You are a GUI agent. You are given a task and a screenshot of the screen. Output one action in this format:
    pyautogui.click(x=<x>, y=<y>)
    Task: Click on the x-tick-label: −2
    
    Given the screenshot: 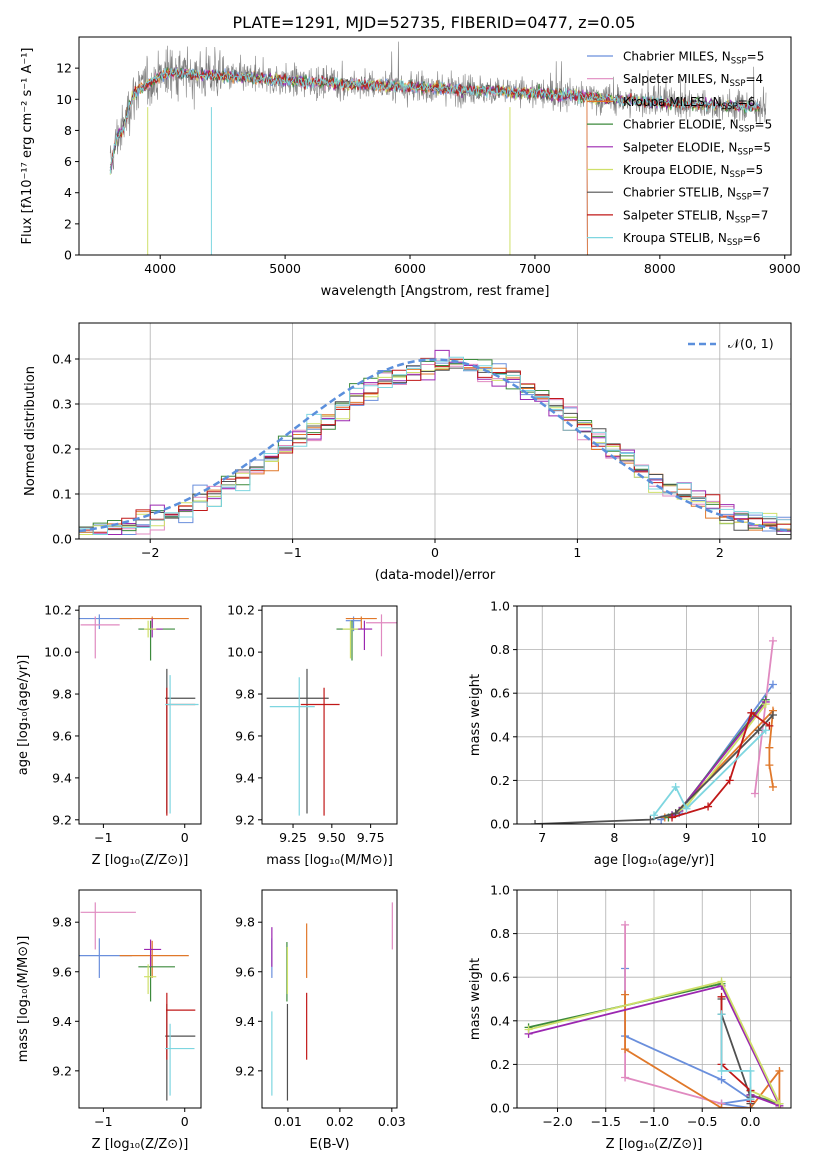 What is the action you would take?
    pyautogui.click(x=150, y=552)
    